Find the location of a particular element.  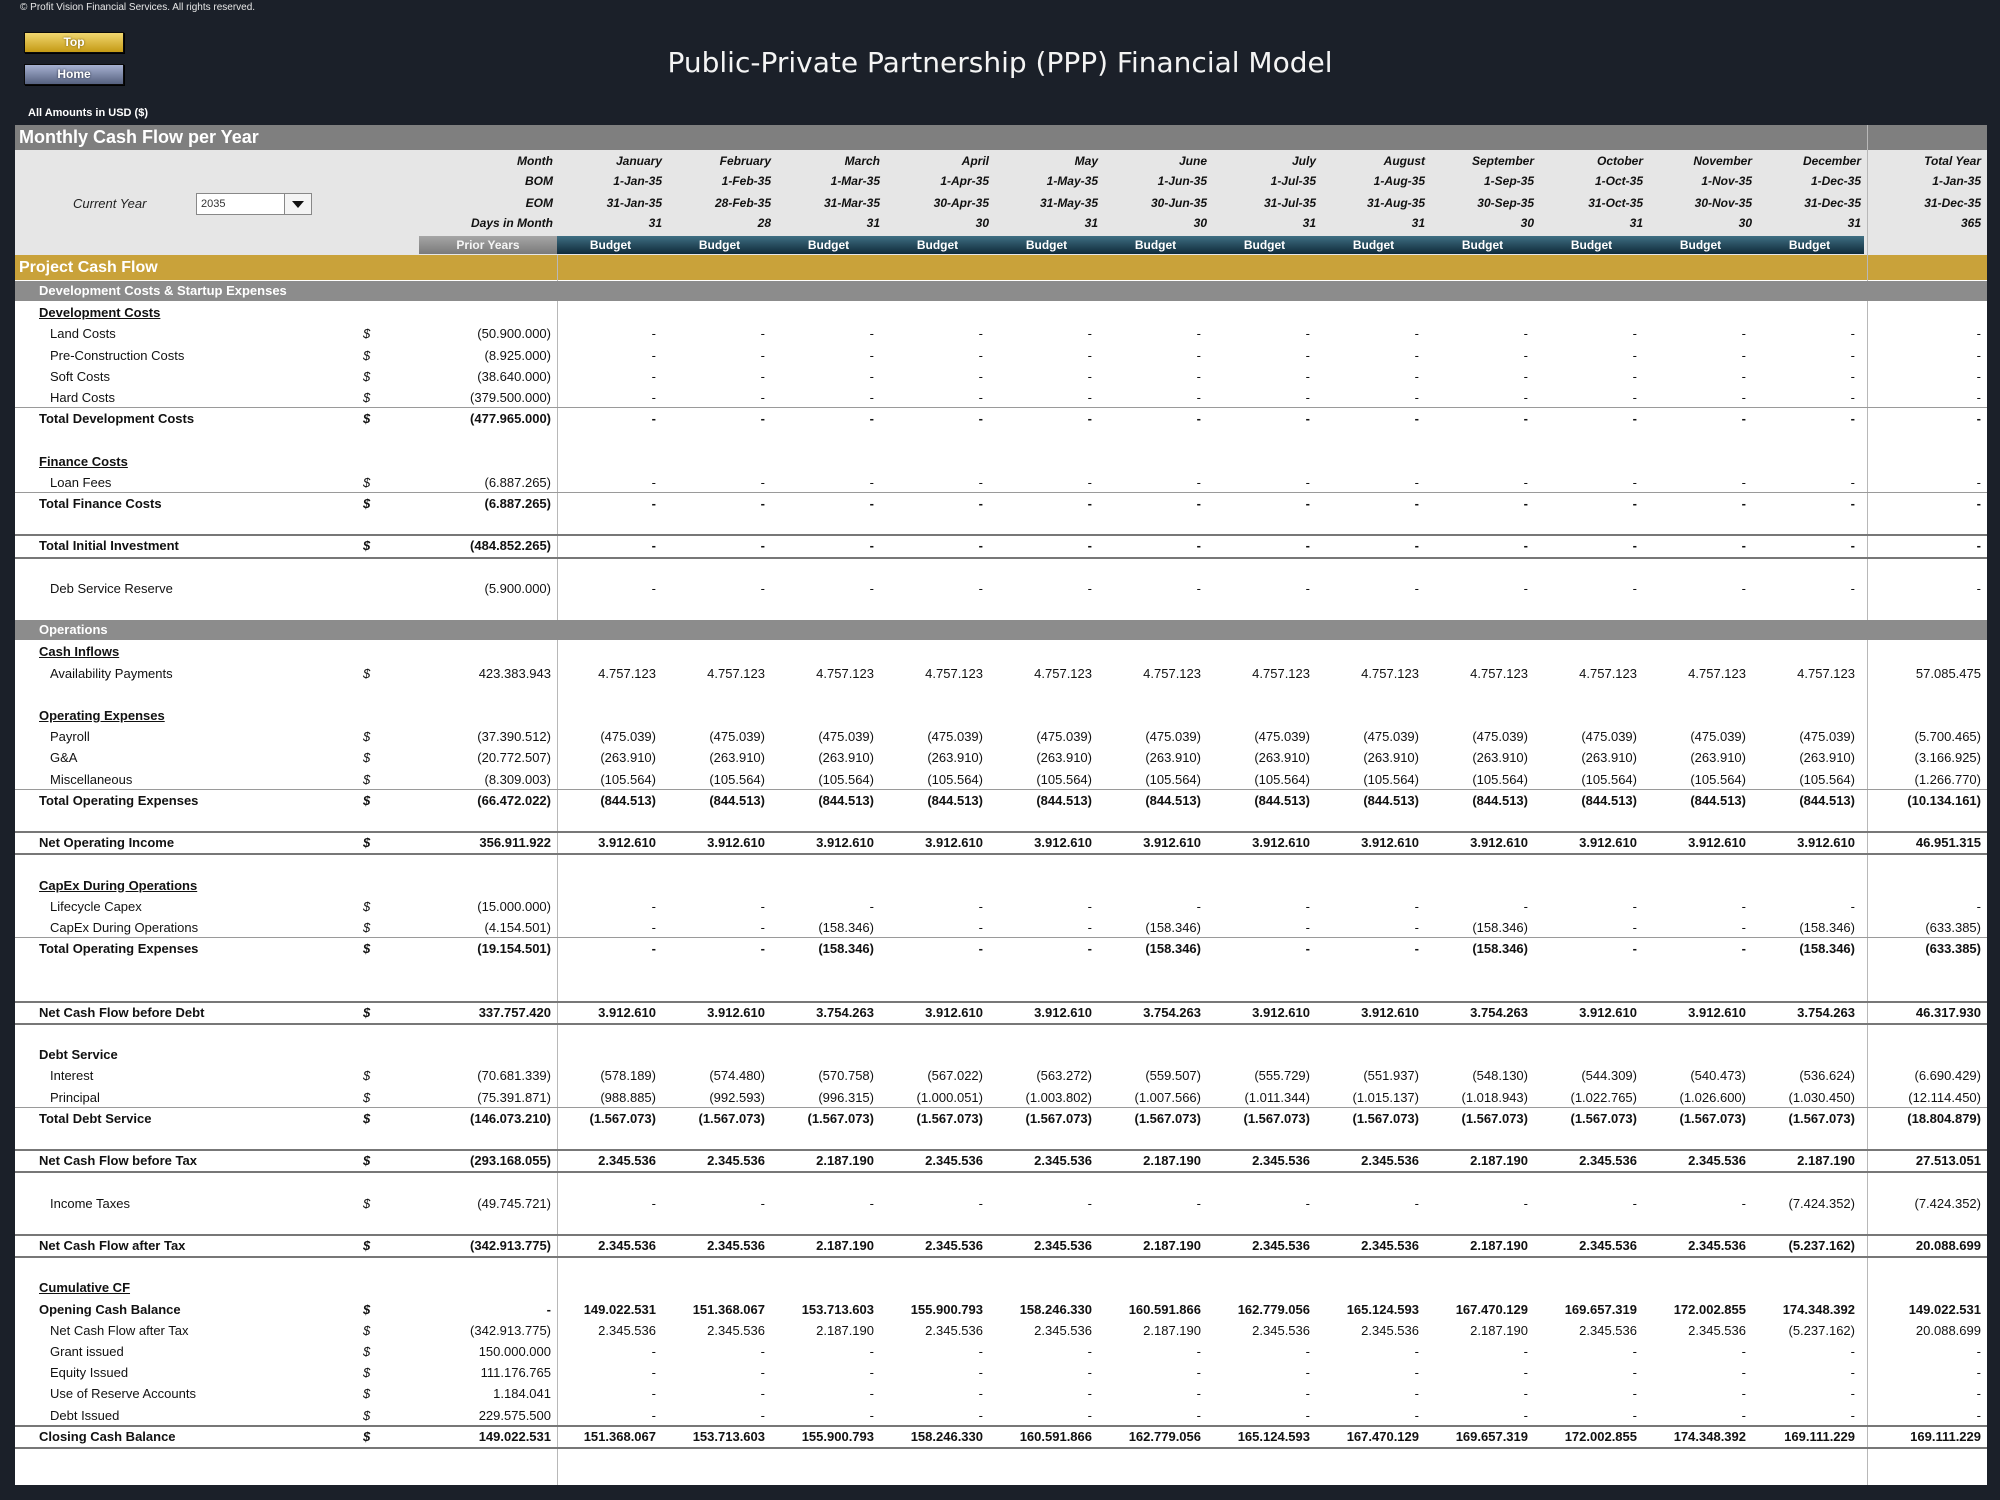

month-header-days: 30 is located at coordinates (1745, 223).